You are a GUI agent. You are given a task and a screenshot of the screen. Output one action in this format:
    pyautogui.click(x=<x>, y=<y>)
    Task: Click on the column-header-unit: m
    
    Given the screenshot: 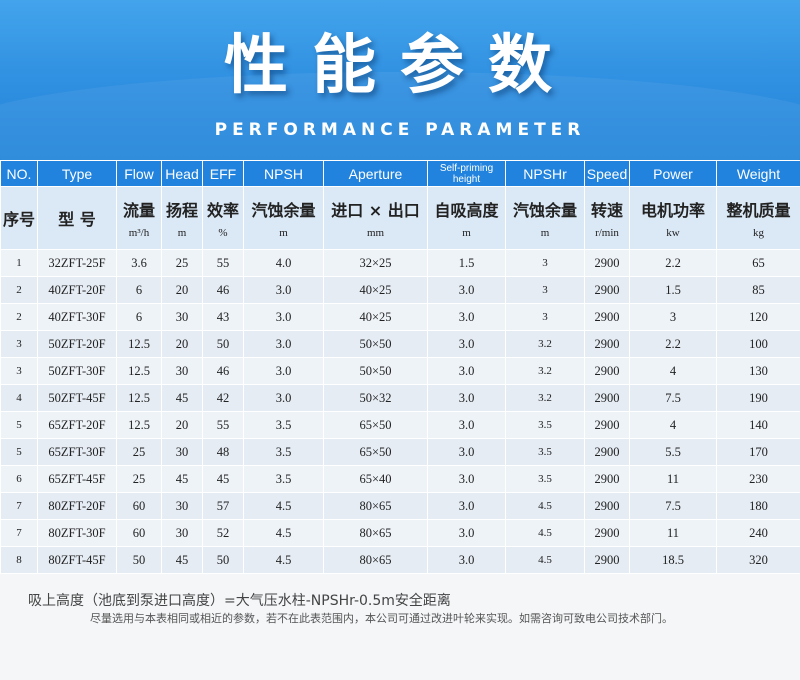 What is the action you would take?
    pyautogui.click(x=182, y=233)
    